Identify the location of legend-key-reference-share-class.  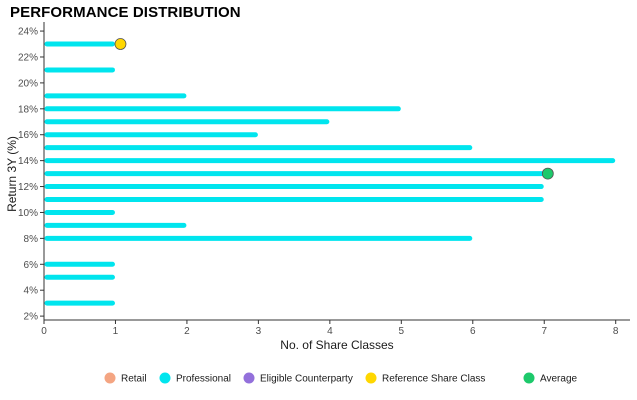
(371, 378).